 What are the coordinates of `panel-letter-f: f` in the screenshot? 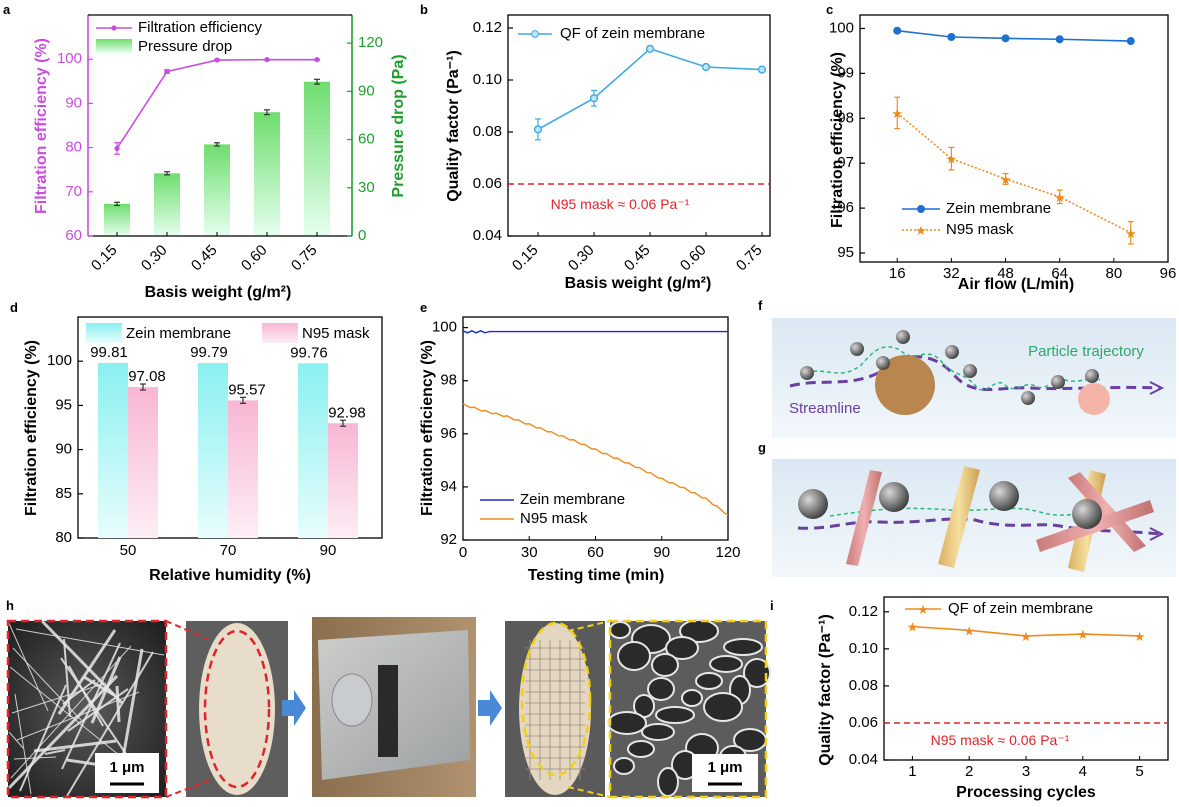 It's located at (760, 305).